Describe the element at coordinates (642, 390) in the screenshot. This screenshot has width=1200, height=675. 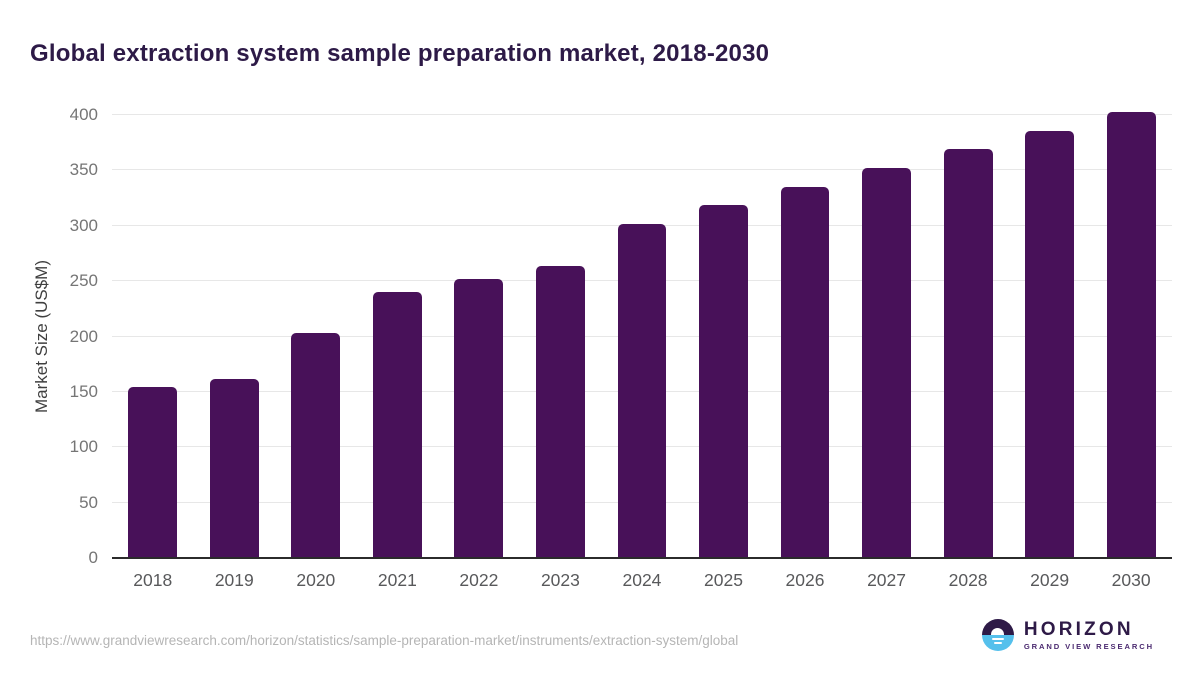
I see `bar-2024` at that location.